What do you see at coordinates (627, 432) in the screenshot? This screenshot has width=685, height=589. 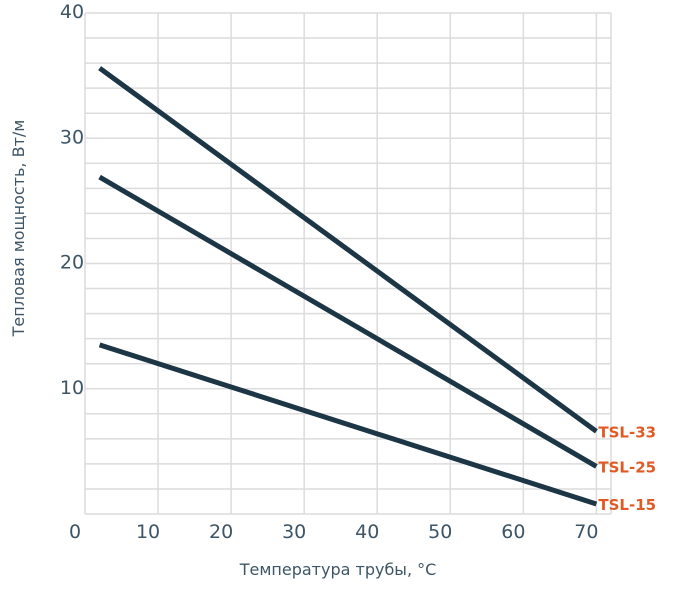 I see `series-label-tsl-33: TSL-33` at bounding box center [627, 432].